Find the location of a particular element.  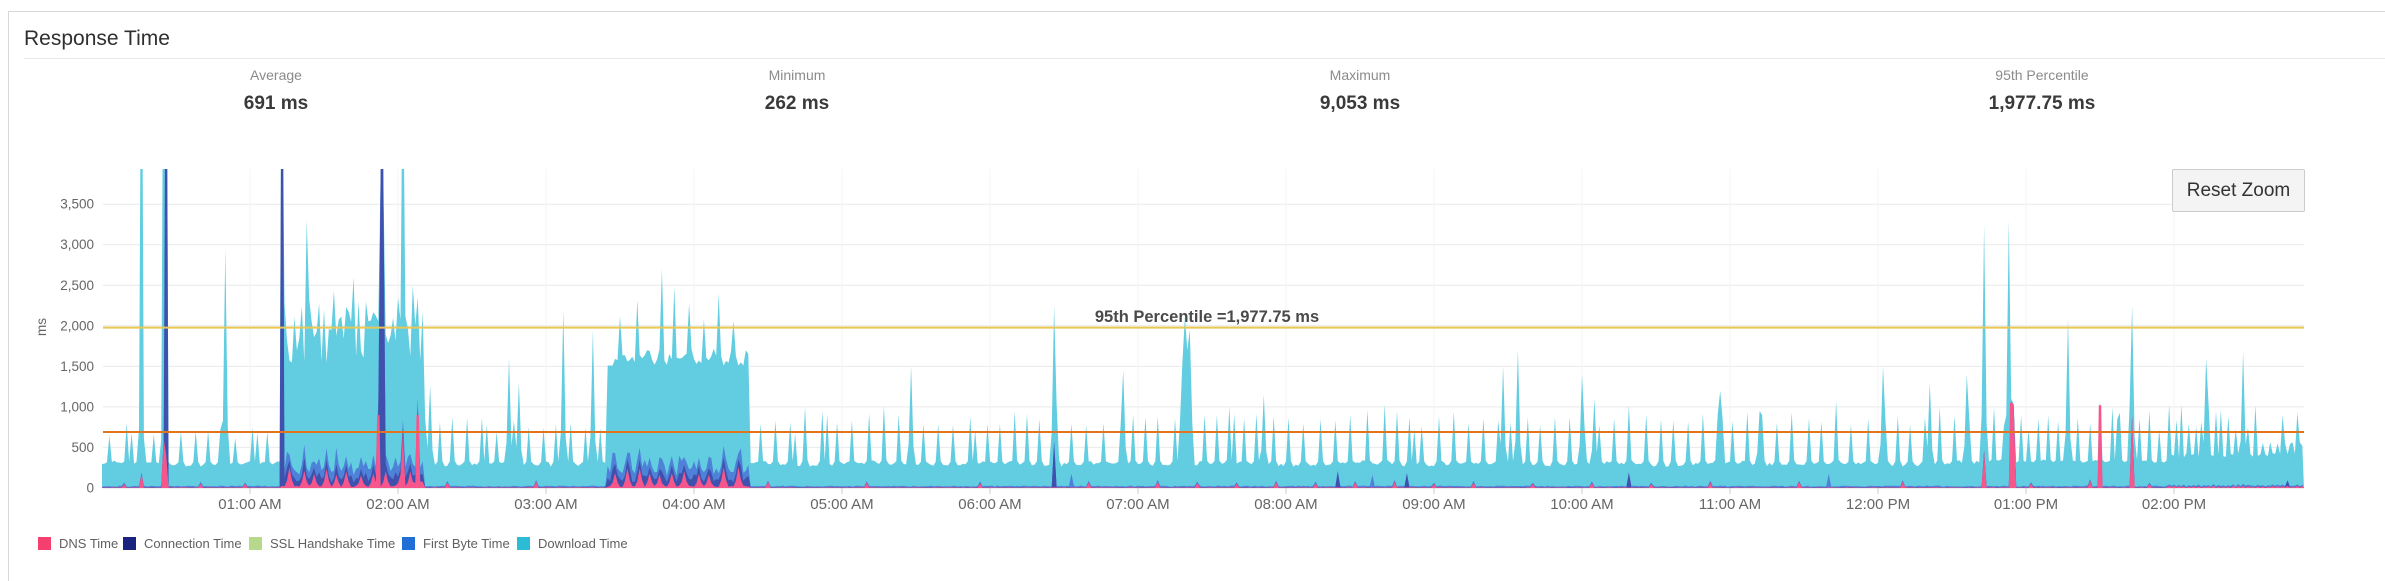

svg-text: 05:00 AM is located at coordinates (841, 504).